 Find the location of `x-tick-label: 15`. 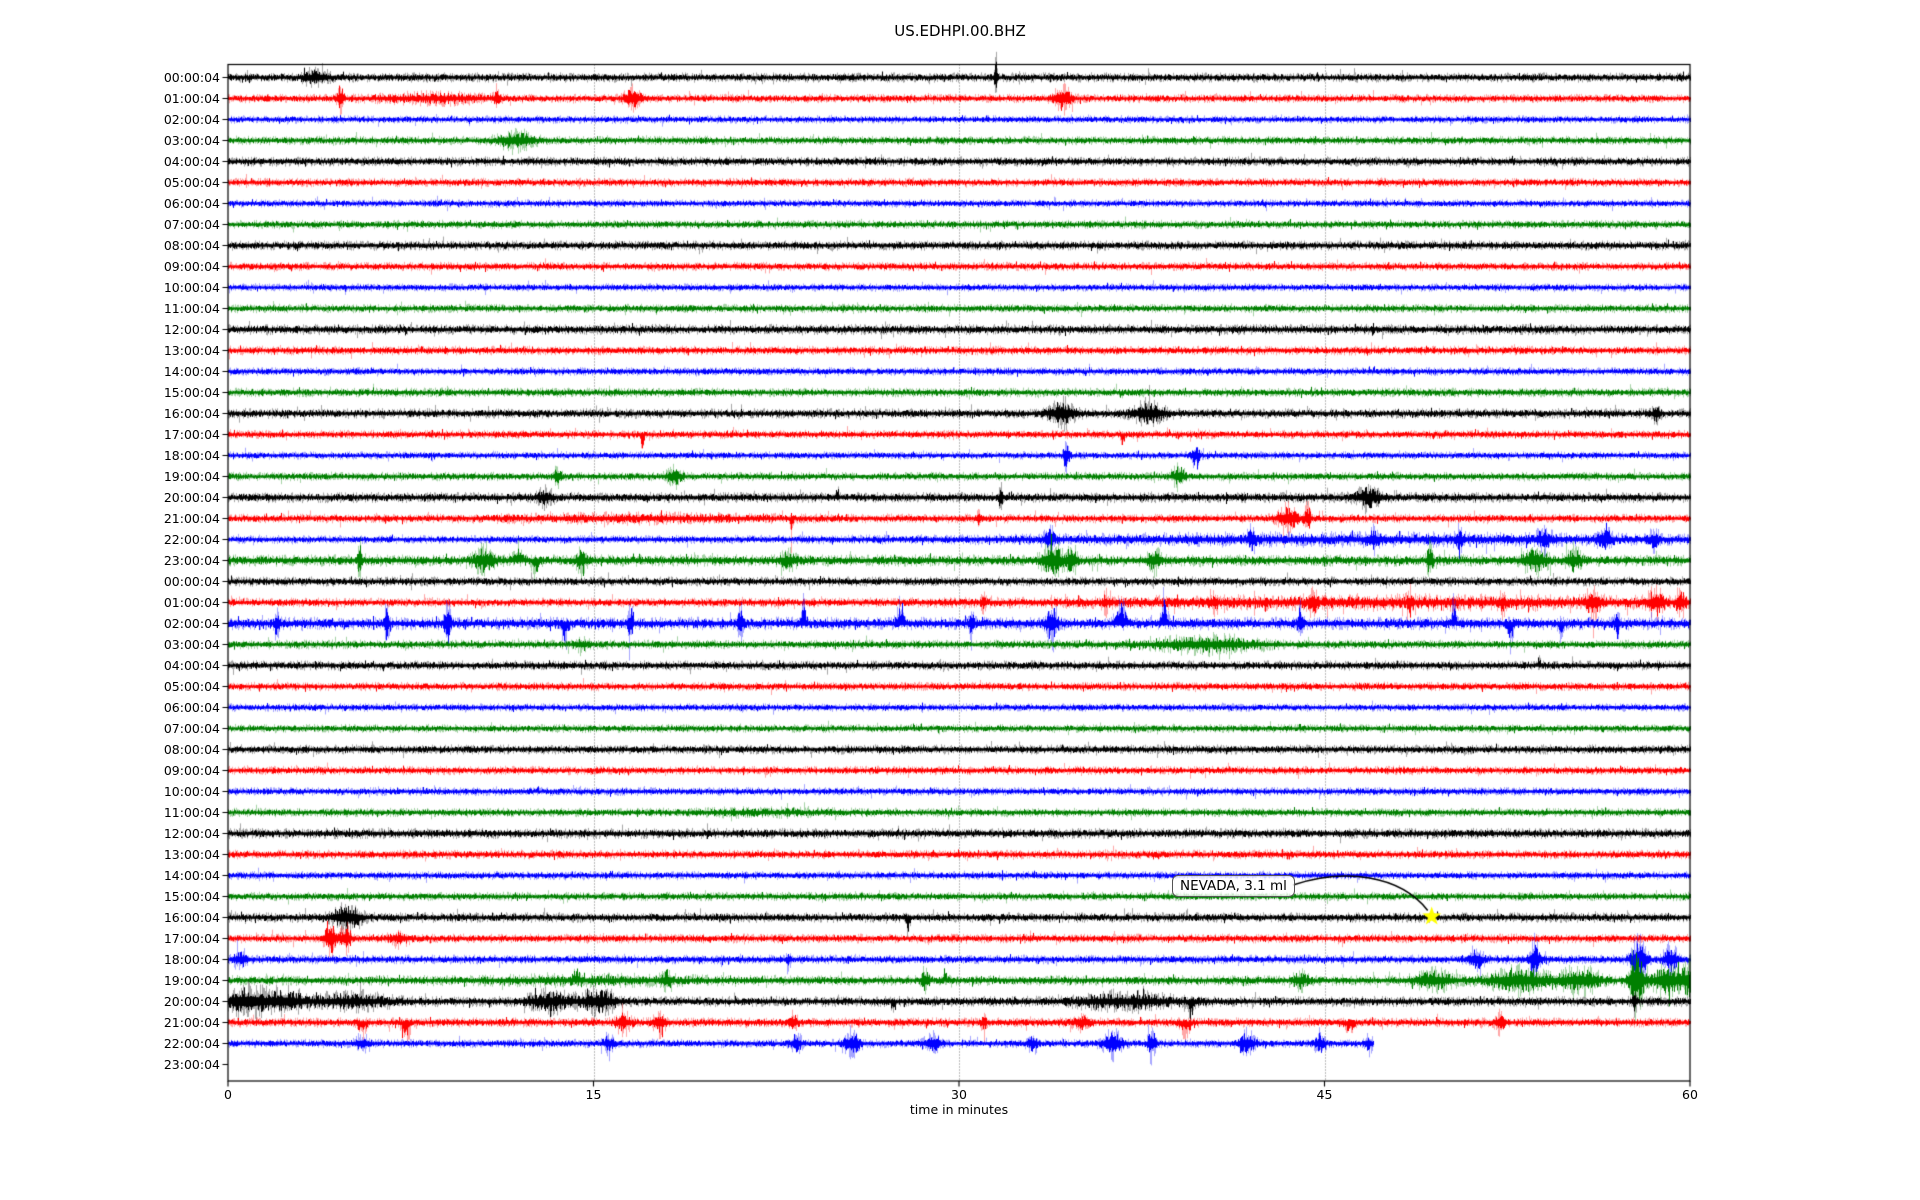

x-tick-label: 15 is located at coordinates (593, 1094).